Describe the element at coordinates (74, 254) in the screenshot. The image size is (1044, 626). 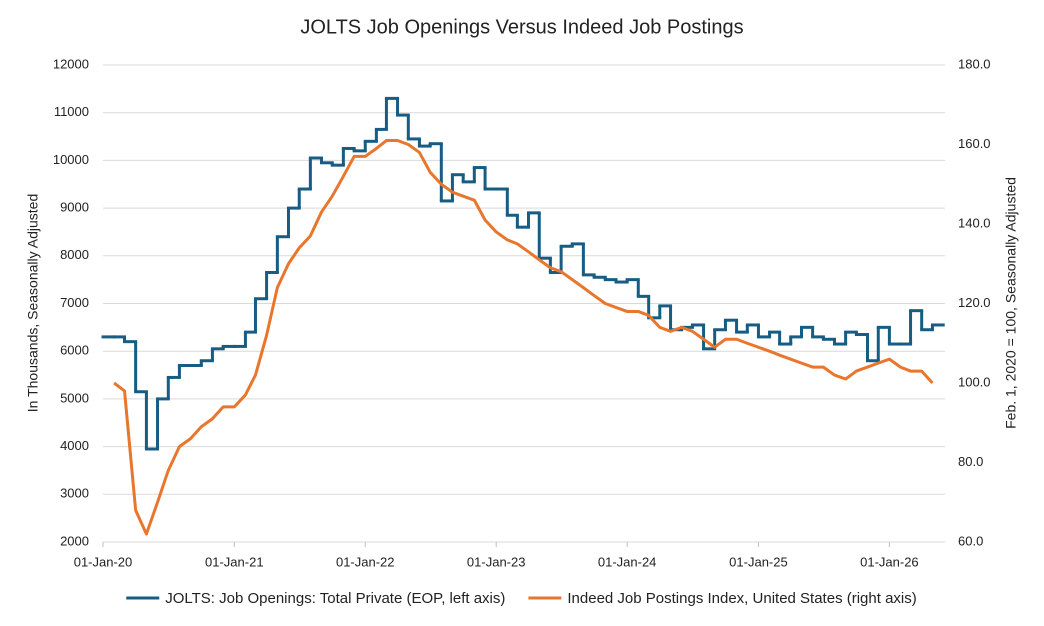
I see `y-tick-label: 8000` at that location.